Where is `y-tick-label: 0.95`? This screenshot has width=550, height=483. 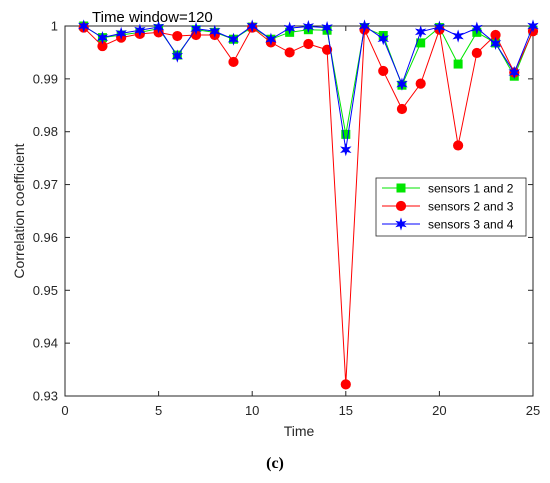
y-tick-label: 0.95 is located at coordinates (45, 290).